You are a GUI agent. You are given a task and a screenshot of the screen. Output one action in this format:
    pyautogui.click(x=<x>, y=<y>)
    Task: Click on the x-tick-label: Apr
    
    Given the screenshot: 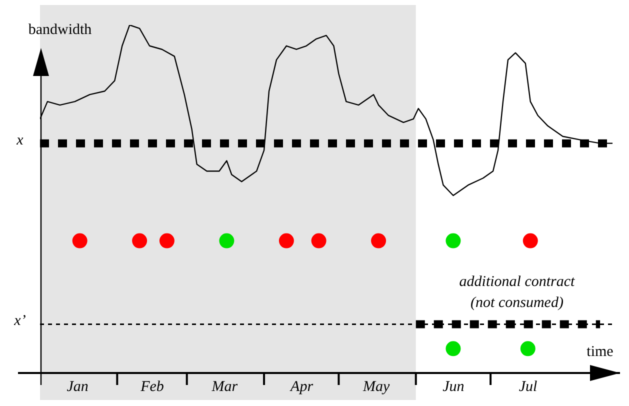 What is the action you would take?
    pyautogui.click(x=302, y=386)
    